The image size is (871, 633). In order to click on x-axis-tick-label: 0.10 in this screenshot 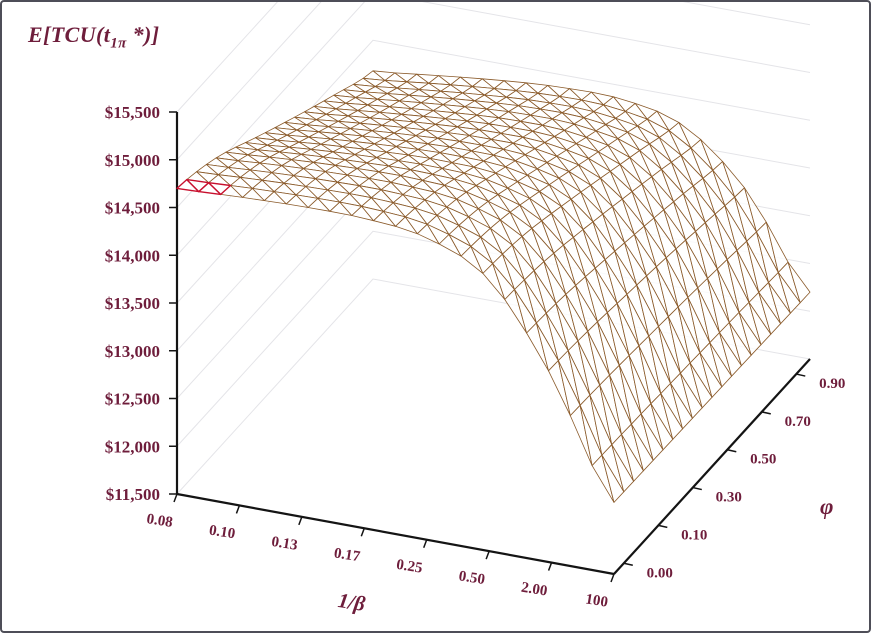, I will do `click(222, 533)`.